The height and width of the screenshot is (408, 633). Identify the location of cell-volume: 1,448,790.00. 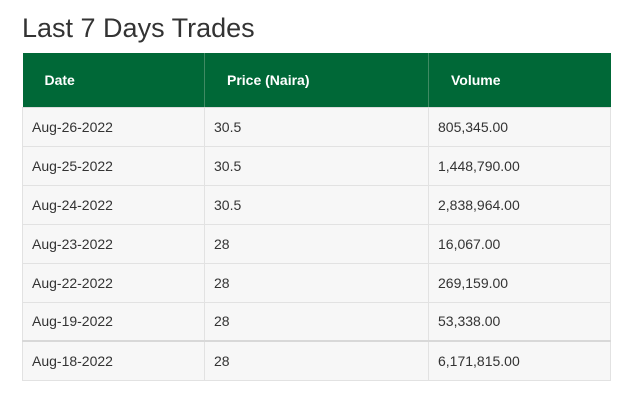
(519, 165).